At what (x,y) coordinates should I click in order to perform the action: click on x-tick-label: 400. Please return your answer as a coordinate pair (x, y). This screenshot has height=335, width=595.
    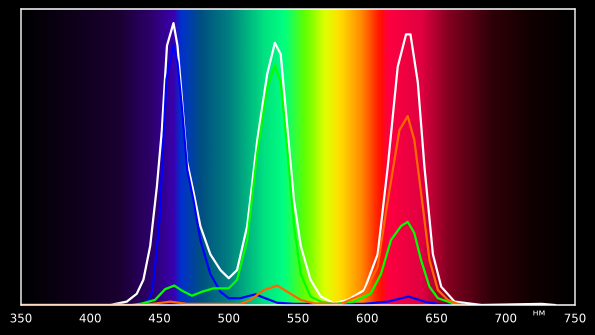
    Looking at the image, I should click on (90, 318).